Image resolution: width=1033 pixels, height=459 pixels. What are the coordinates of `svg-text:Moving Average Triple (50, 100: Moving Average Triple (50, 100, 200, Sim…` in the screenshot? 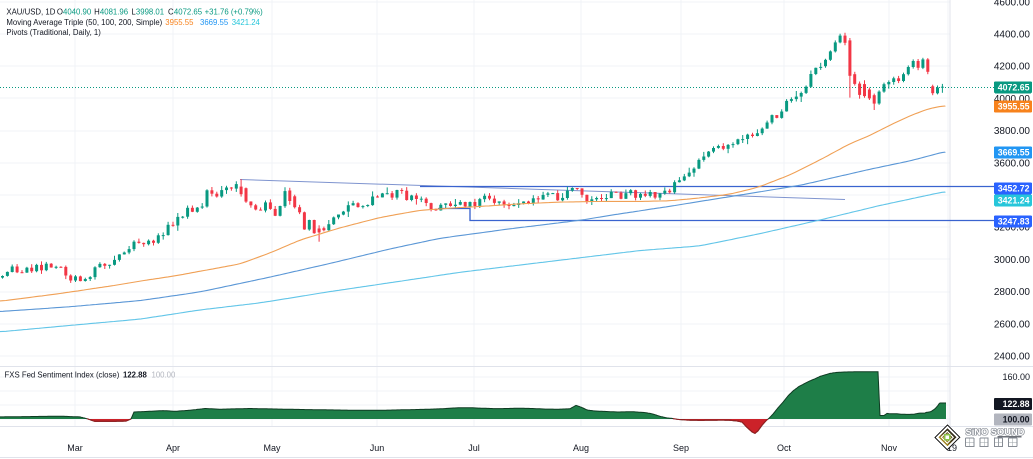 It's located at (84, 22).